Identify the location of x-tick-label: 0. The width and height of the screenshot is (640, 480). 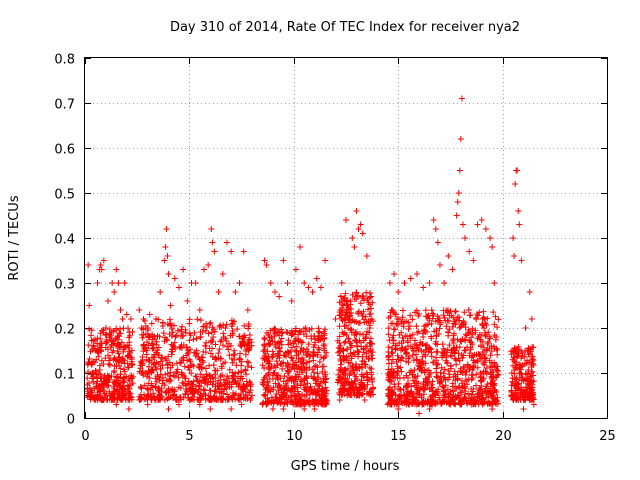
(85, 436).